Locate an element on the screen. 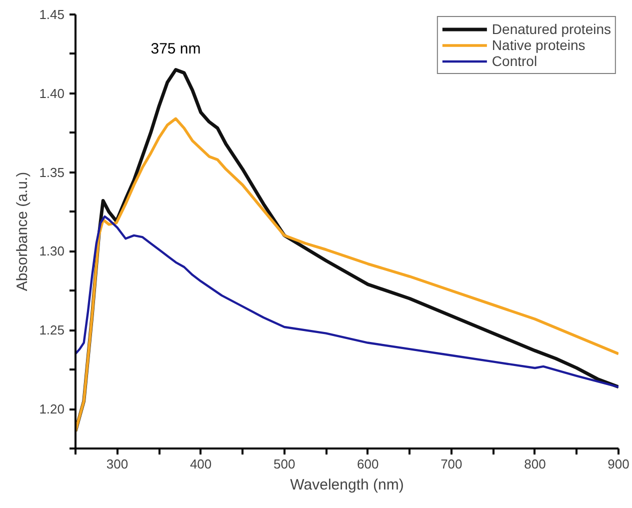  x-tick-label: 600 is located at coordinates (368, 464).